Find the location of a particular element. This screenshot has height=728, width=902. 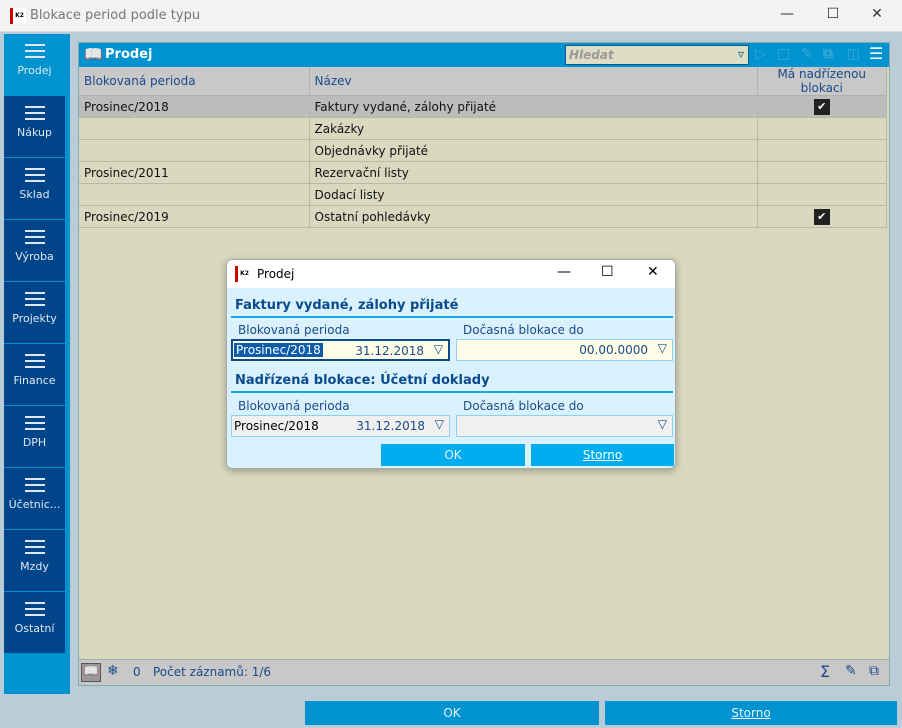

sidebar-item-label: Ostatní is located at coordinates (34, 628).